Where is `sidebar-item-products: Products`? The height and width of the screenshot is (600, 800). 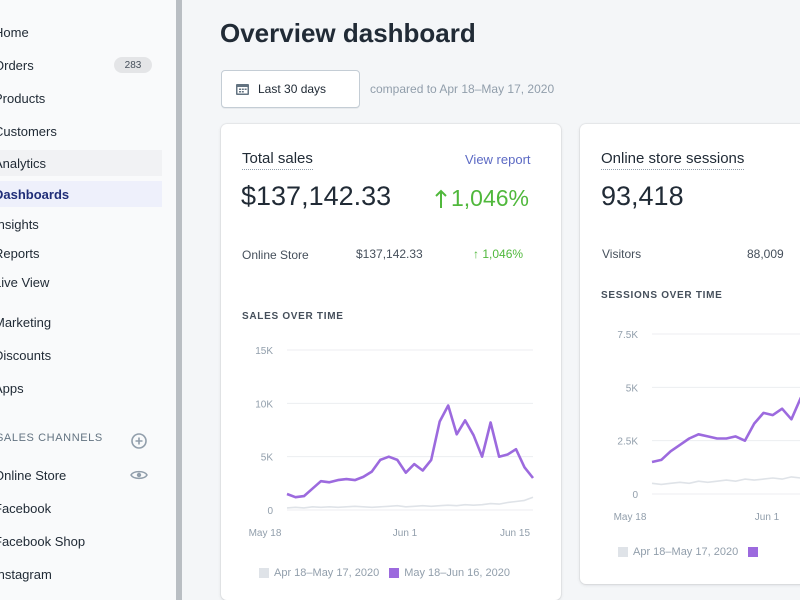
sidebar-item-products: Products is located at coordinates (85, 98).